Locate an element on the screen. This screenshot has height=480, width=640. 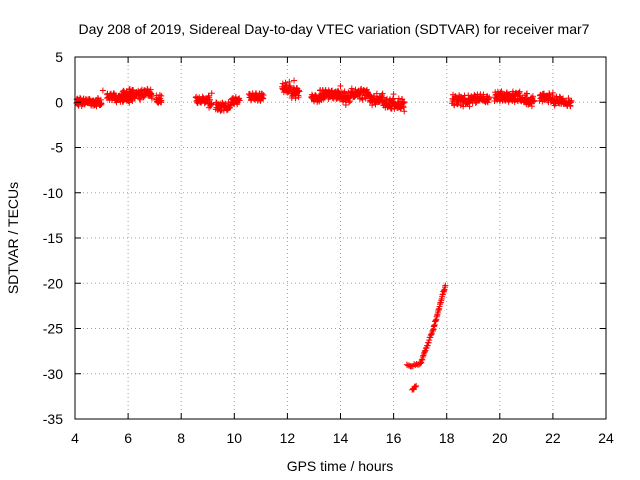
x-tick-label: 20 is located at coordinates (500, 438).